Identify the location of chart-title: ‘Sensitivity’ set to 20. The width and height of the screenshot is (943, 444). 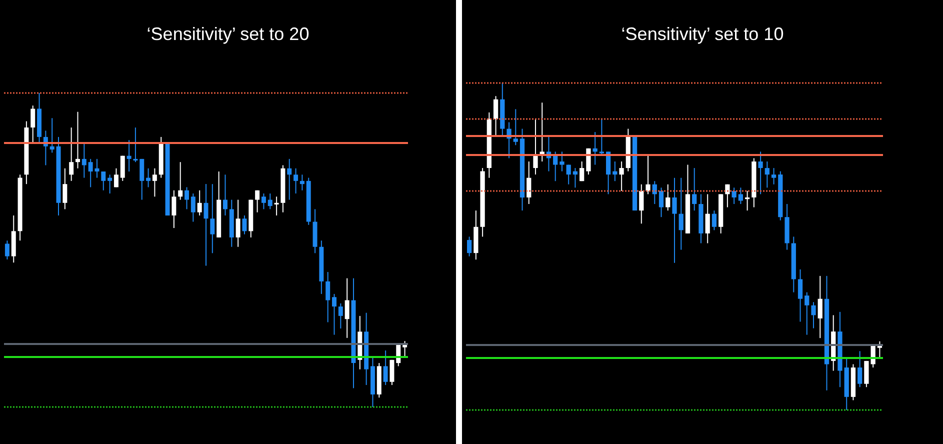
(228, 34).